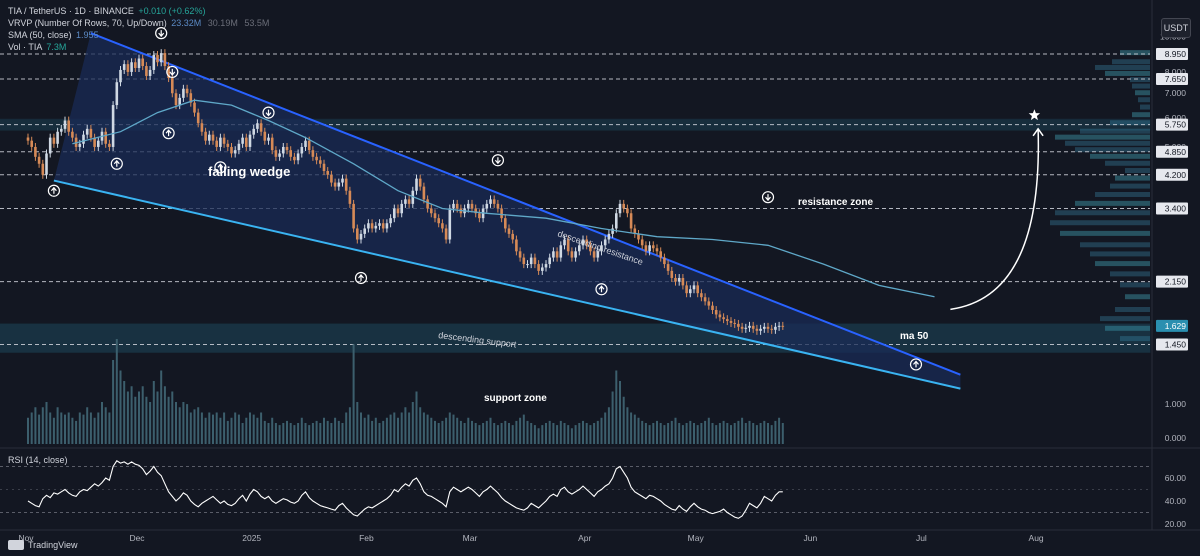 Image resolution: width=1200 pixels, height=556 pixels. Describe the element at coordinates (1038, 132) in the screenshot. I see `projection-arrowhead` at that location.